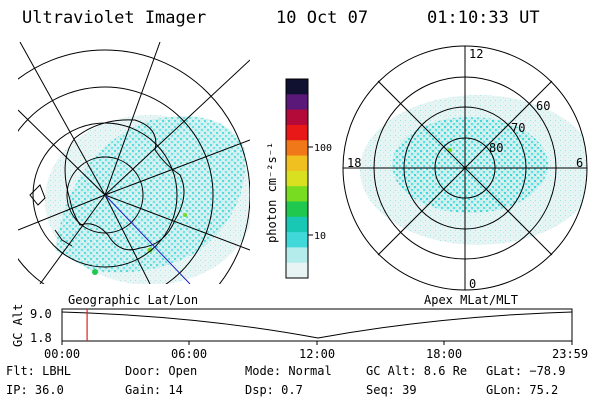  I want to click on info-filter: Flt: LBHL, so click(38, 371).